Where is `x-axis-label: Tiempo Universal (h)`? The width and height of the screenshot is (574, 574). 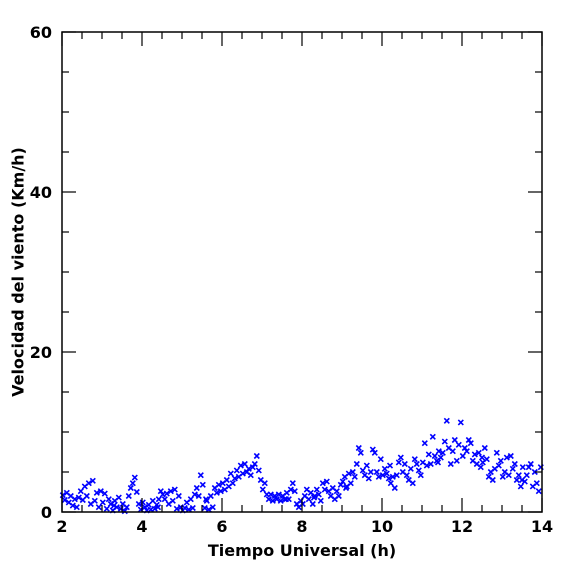 x-axis-label: Tiempo Universal (h) is located at coordinates (302, 550).